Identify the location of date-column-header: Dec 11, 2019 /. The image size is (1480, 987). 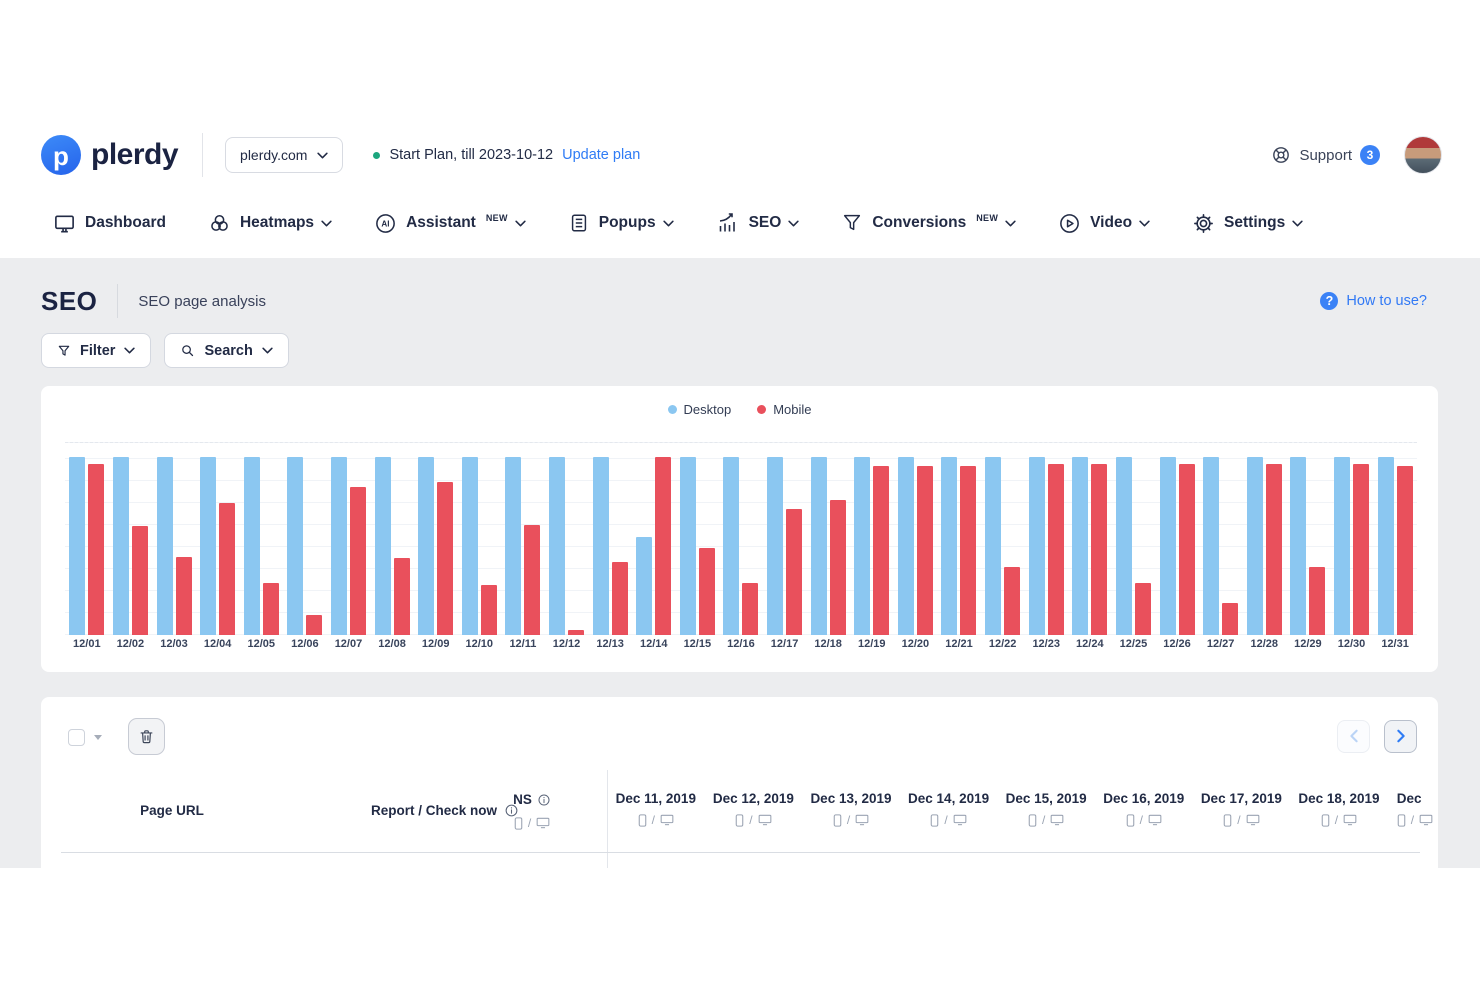
(656, 809).